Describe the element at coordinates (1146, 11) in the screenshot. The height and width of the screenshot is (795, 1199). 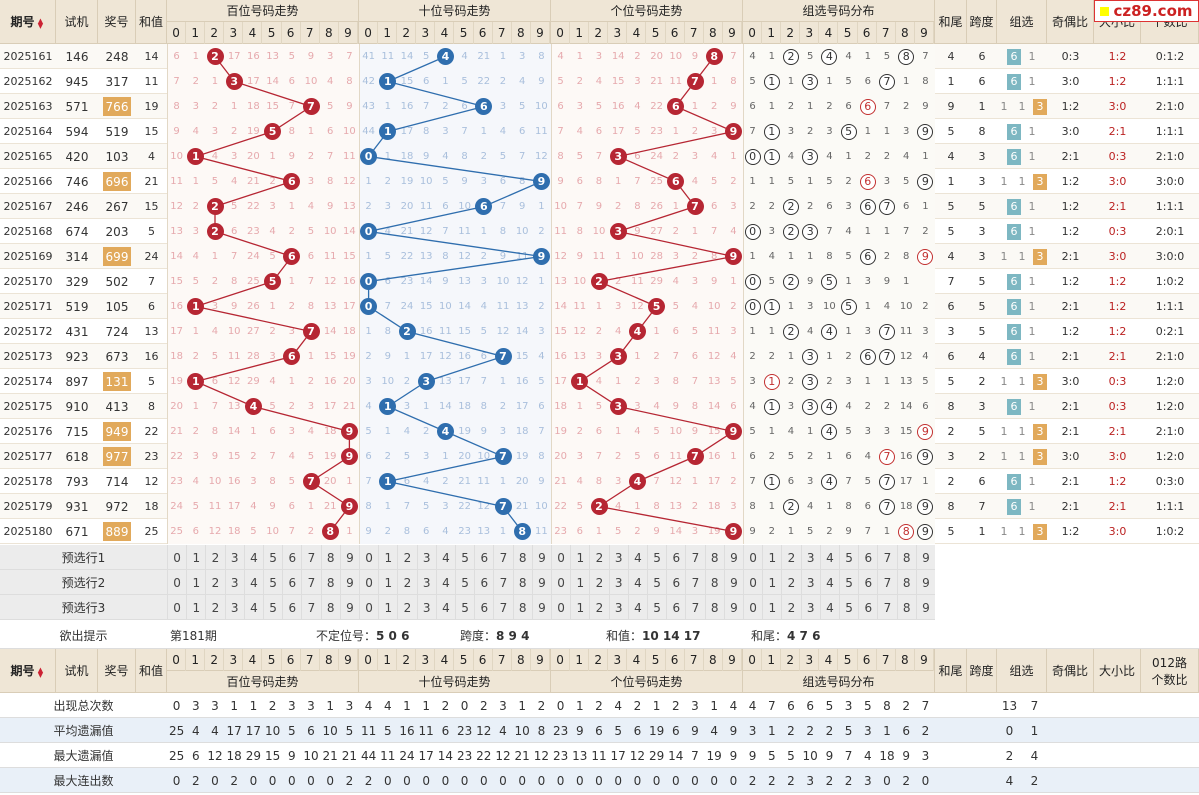
I see `logo: cz89.com` at that location.